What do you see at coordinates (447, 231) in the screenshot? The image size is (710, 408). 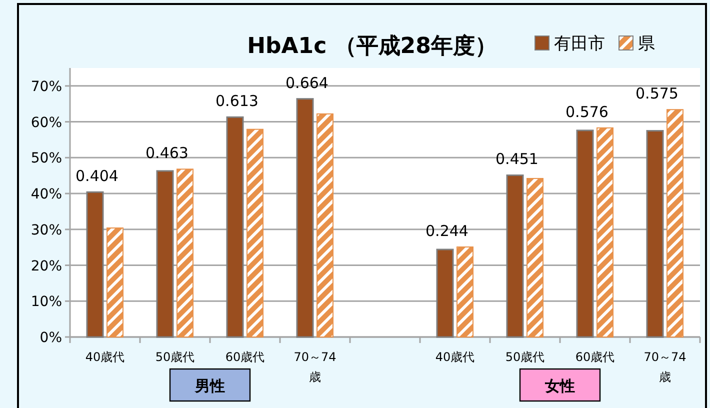 I see `data-label: 0.244` at bounding box center [447, 231].